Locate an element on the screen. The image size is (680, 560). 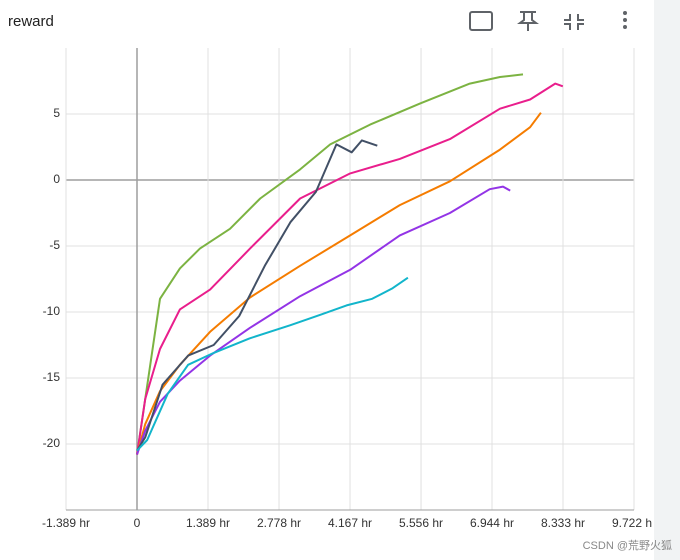
collapse-icon is located at coordinates (574, 22).